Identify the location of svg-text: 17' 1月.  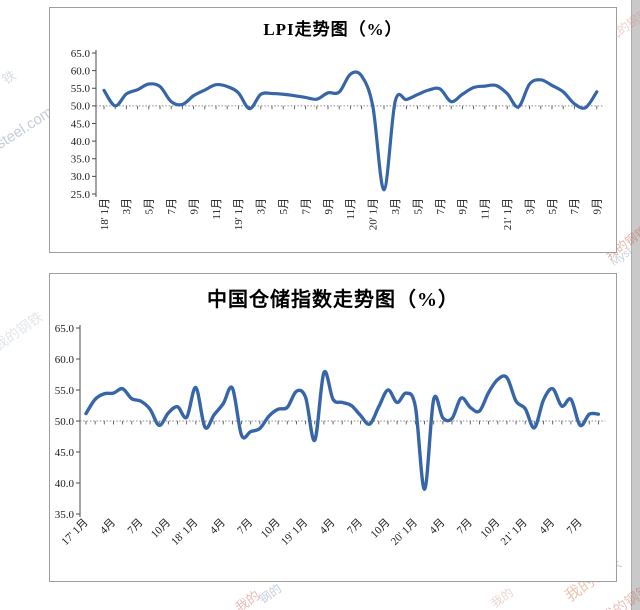
(74, 532).